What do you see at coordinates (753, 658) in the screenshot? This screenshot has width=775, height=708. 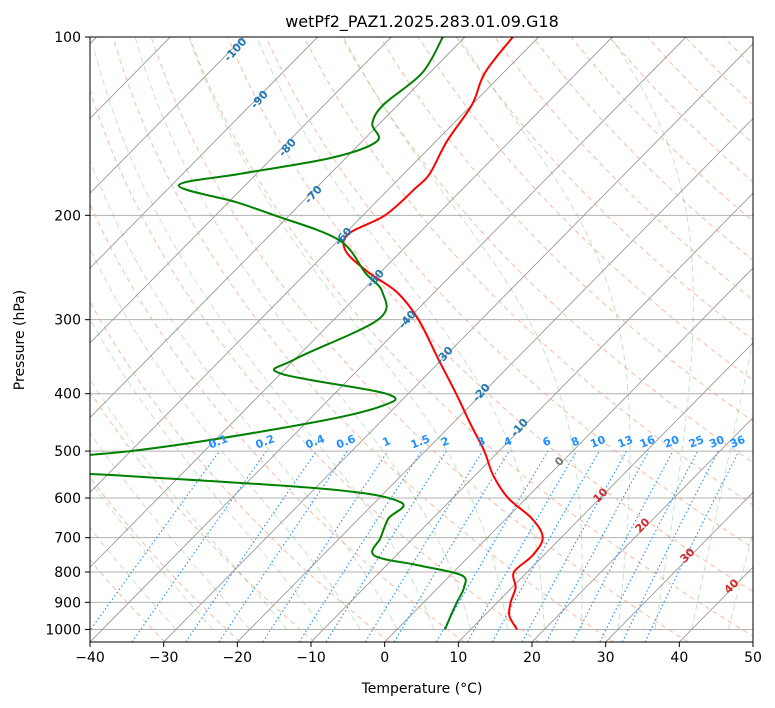 I see `x-tick-label: 50` at bounding box center [753, 658].